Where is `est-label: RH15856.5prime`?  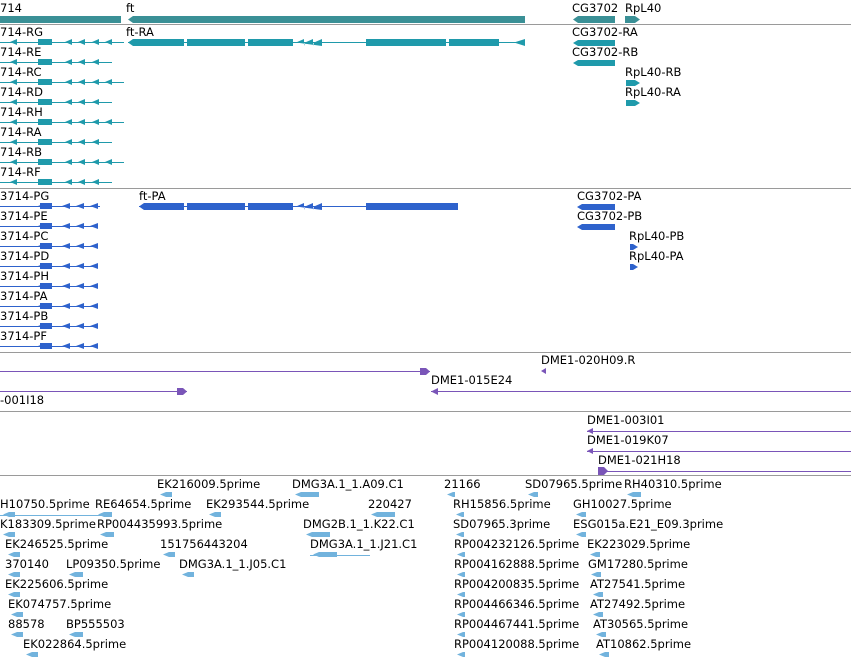 est-label: RH15856.5prime is located at coordinates (502, 504).